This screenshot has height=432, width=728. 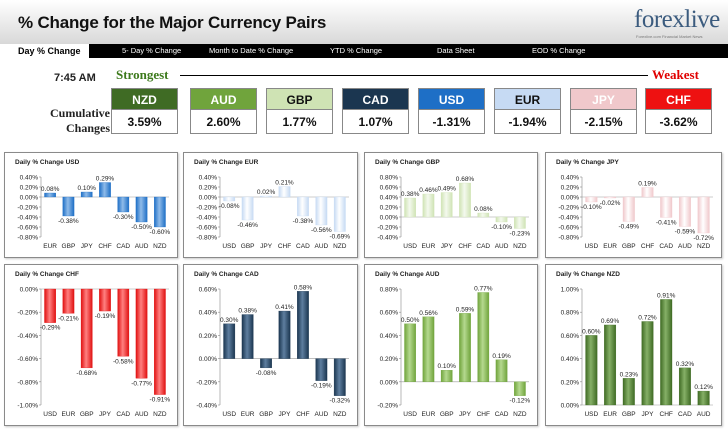 I want to click on tab-day-change: Day % Change, so click(x=44, y=51).